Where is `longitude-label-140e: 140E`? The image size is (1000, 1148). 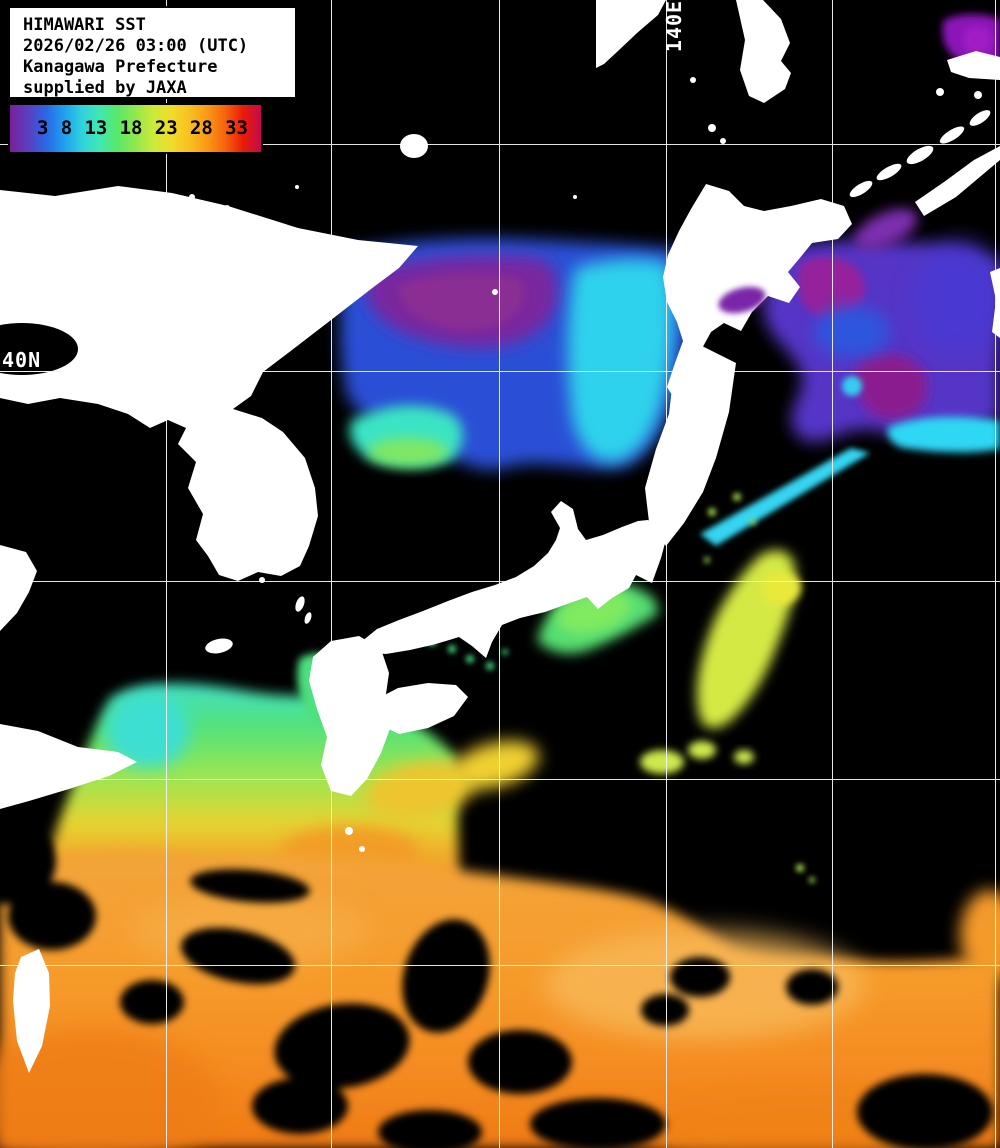
longitude-label-140e: 140E is located at coordinates (674, 26).